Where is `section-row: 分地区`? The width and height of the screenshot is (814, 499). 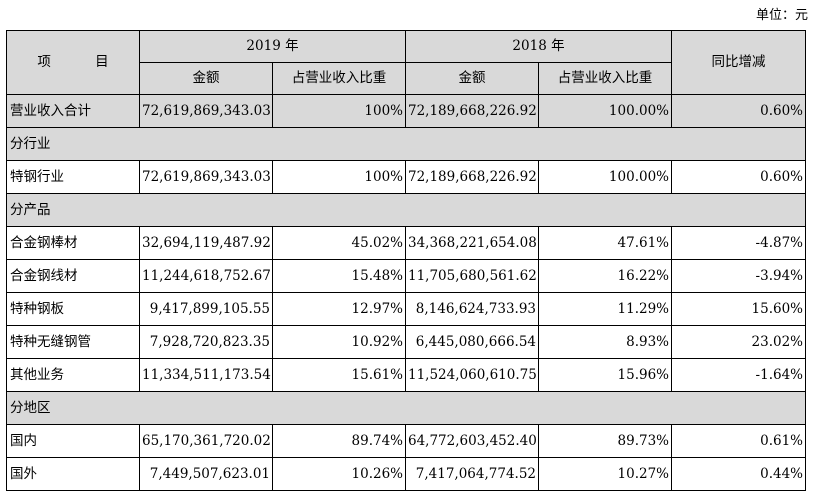
section-row: 分地区 is located at coordinates (406, 408).